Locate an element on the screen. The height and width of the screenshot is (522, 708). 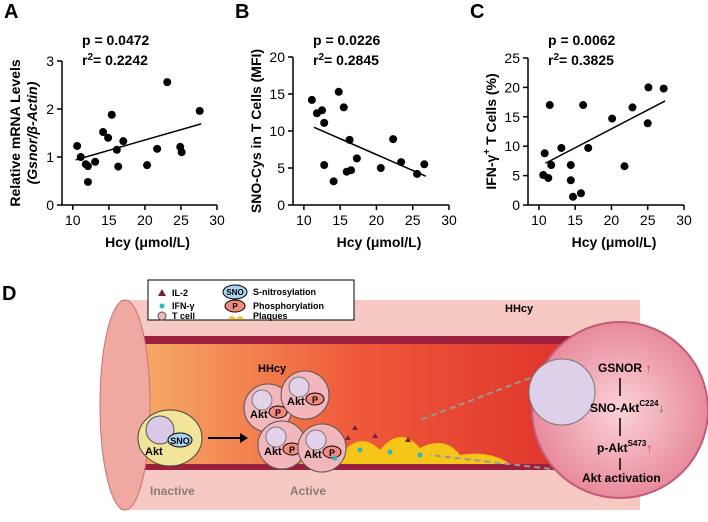
pathway: p-AktS473↑ is located at coordinates (624, 447).